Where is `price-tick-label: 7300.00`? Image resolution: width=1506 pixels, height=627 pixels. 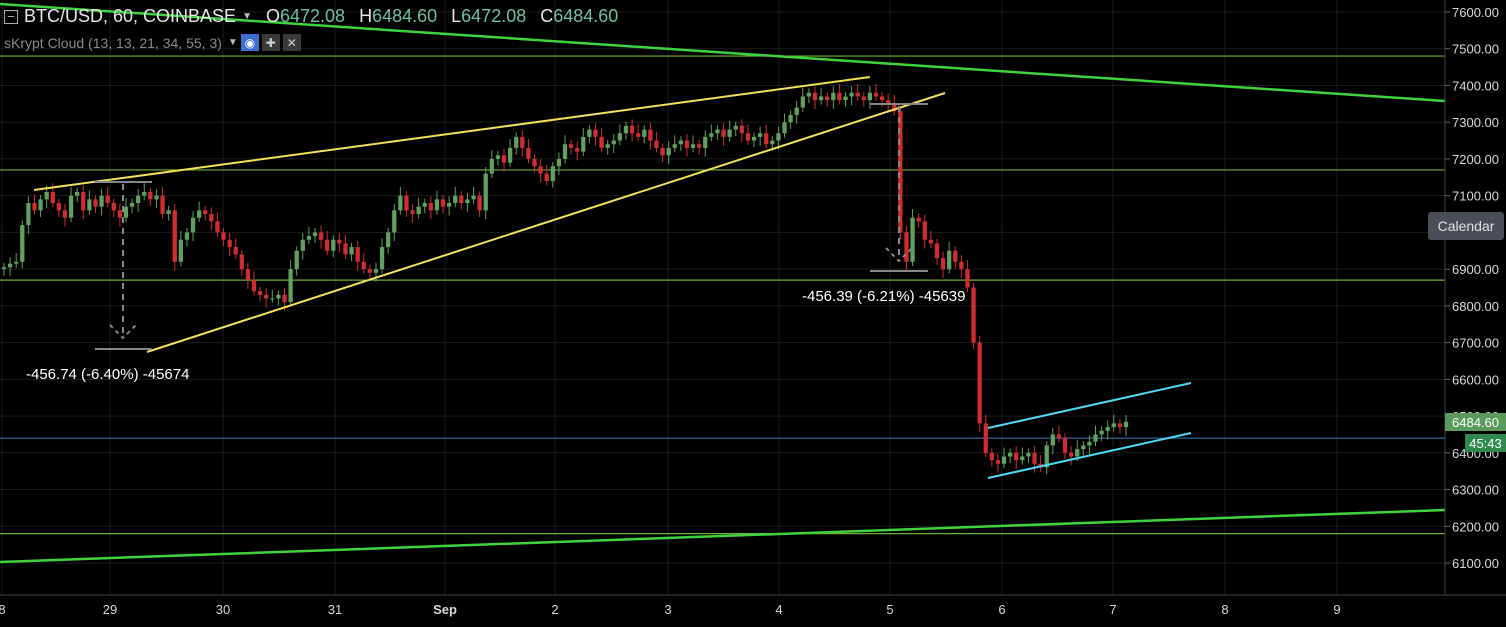
price-tick-label: 7300.00 is located at coordinates (1475, 122).